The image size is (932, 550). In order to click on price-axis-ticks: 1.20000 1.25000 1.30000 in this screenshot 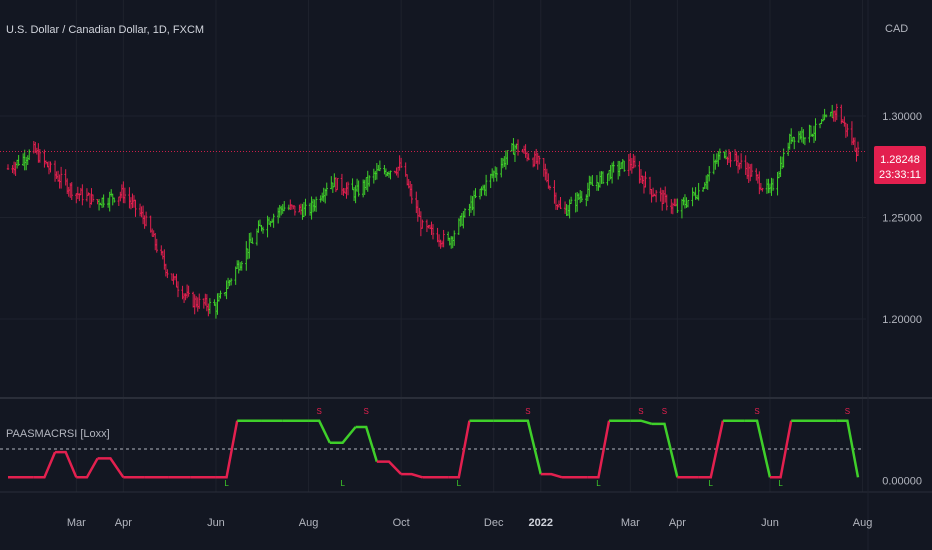, I will do `click(902, 218)`.